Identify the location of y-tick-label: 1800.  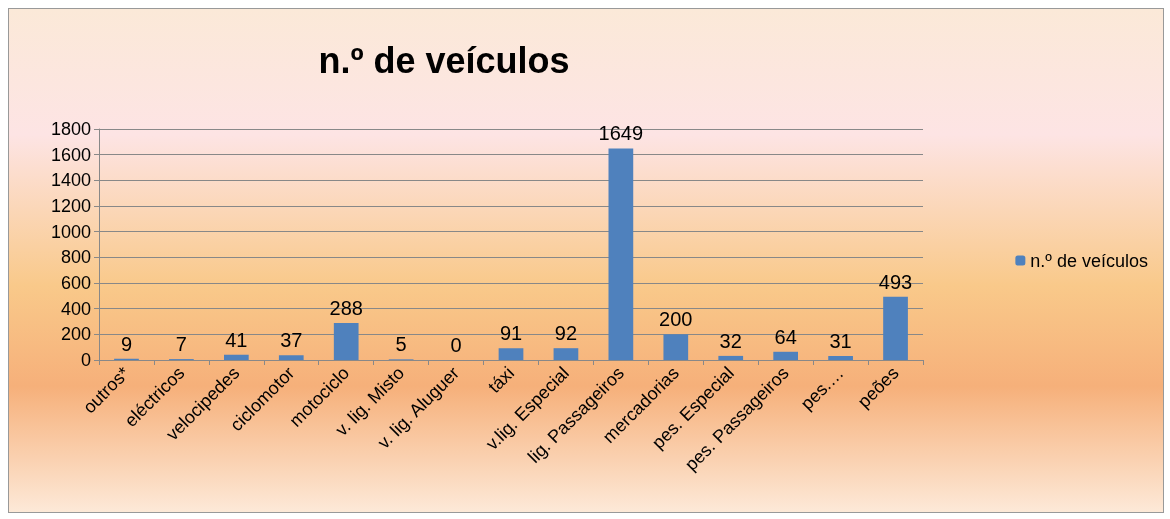
(70, 129).